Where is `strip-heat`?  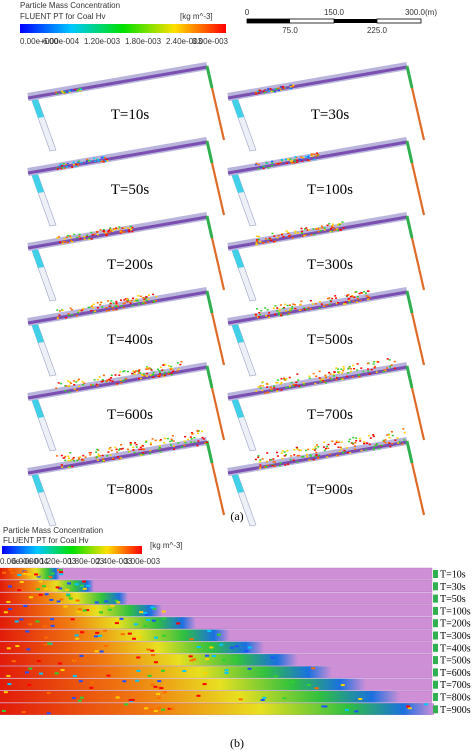
strip-heat is located at coordinates (64, 598).